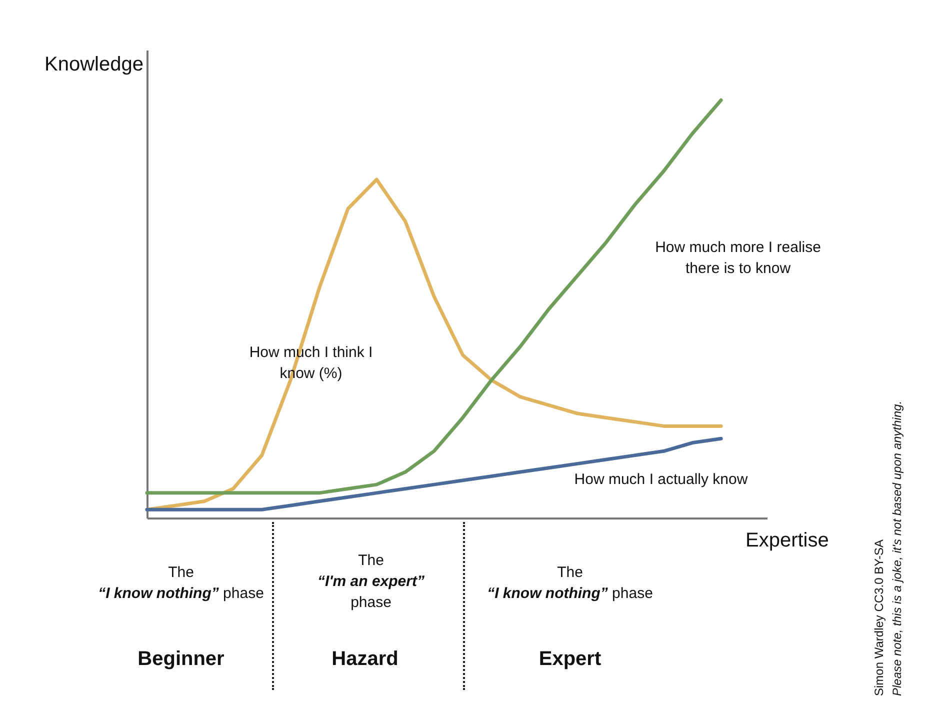 The image size is (942, 726). Describe the element at coordinates (371, 582) in the screenshot. I see `text: The “I'm an expert” phase` at that location.